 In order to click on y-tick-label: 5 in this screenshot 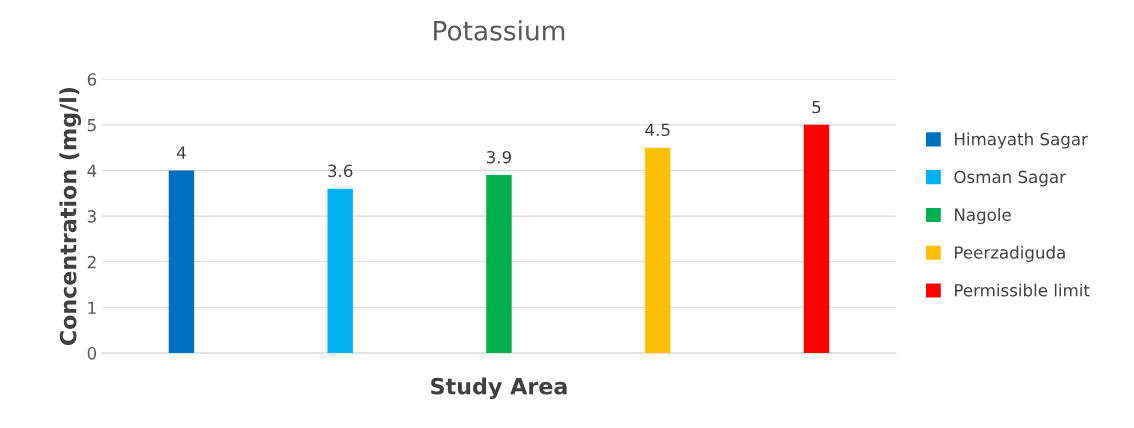, I will do `click(91, 125)`.